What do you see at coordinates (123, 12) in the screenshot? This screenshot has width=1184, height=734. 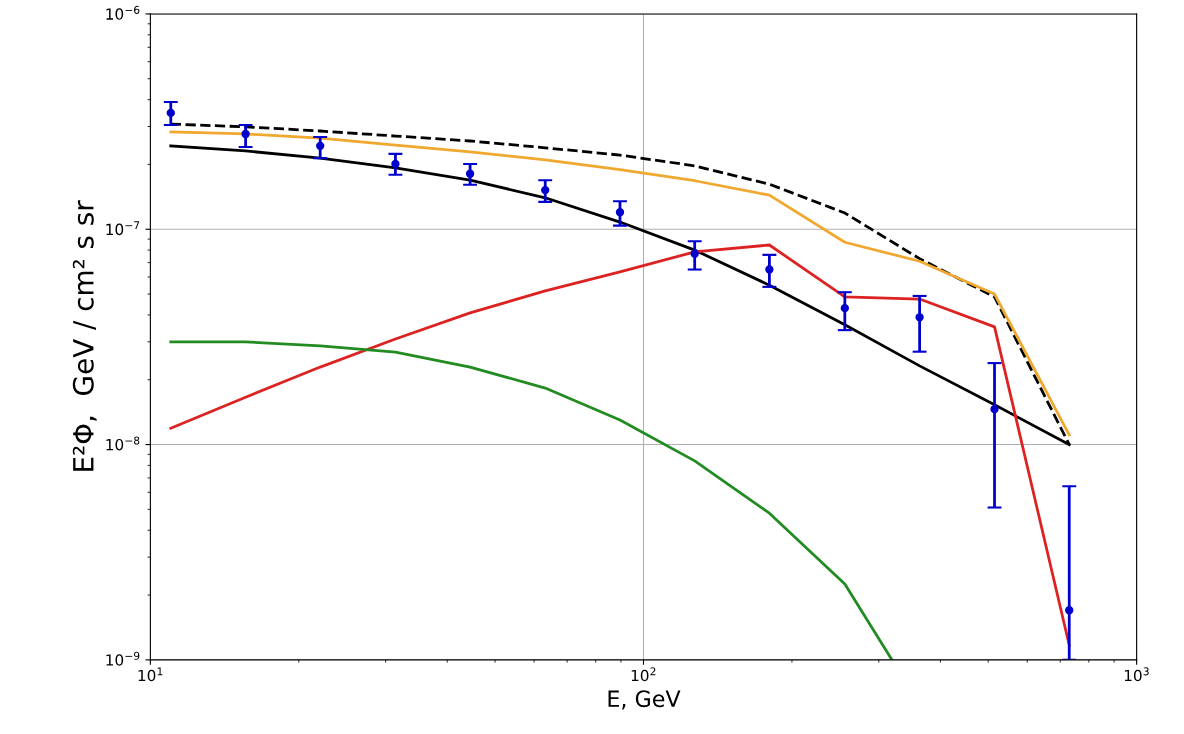 I see `y-tick-label: 10$^{−6}$` at bounding box center [123, 12].